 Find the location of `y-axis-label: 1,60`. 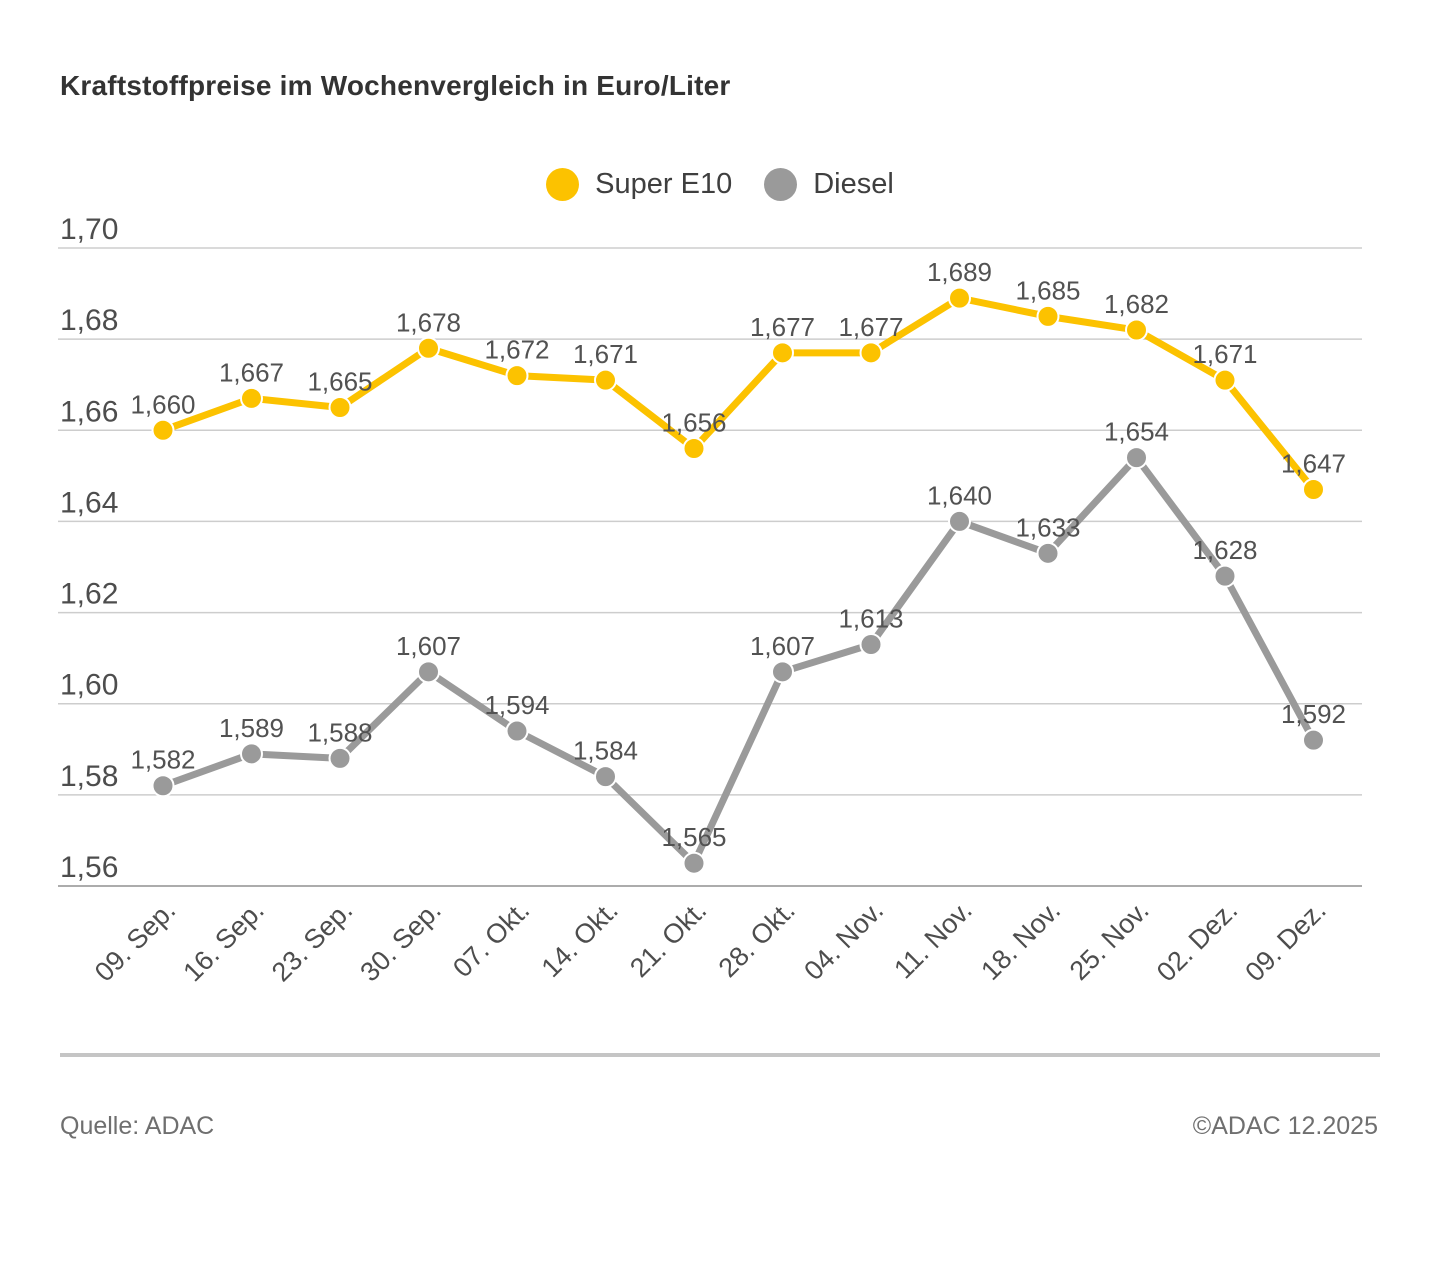

y-axis-label: 1,60 is located at coordinates (89, 685).